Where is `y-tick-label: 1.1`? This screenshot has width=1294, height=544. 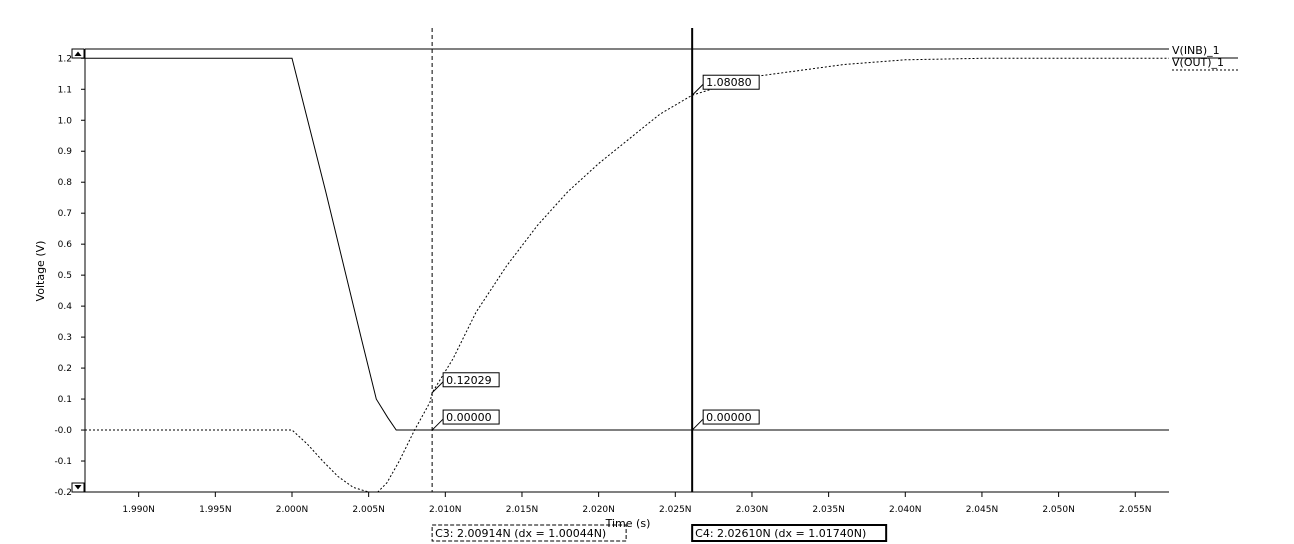
y-tick-label: 1.1 is located at coordinates (65, 90).